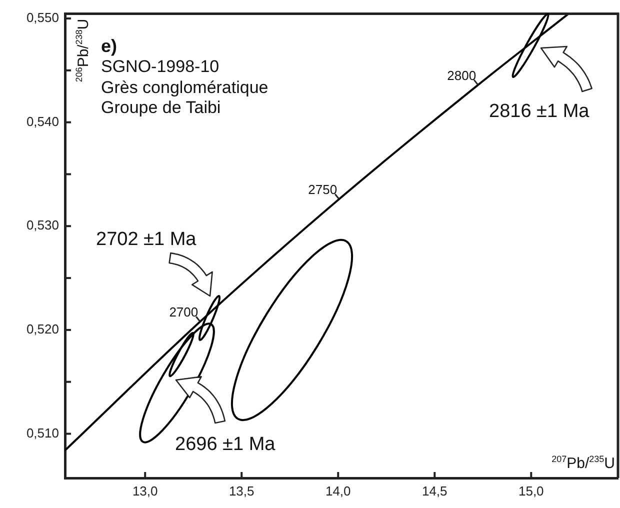  What do you see at coordinates (42, 329) in the screenshot?
I see `y-tick-label: 0,520` at bounding box center [42, 329].